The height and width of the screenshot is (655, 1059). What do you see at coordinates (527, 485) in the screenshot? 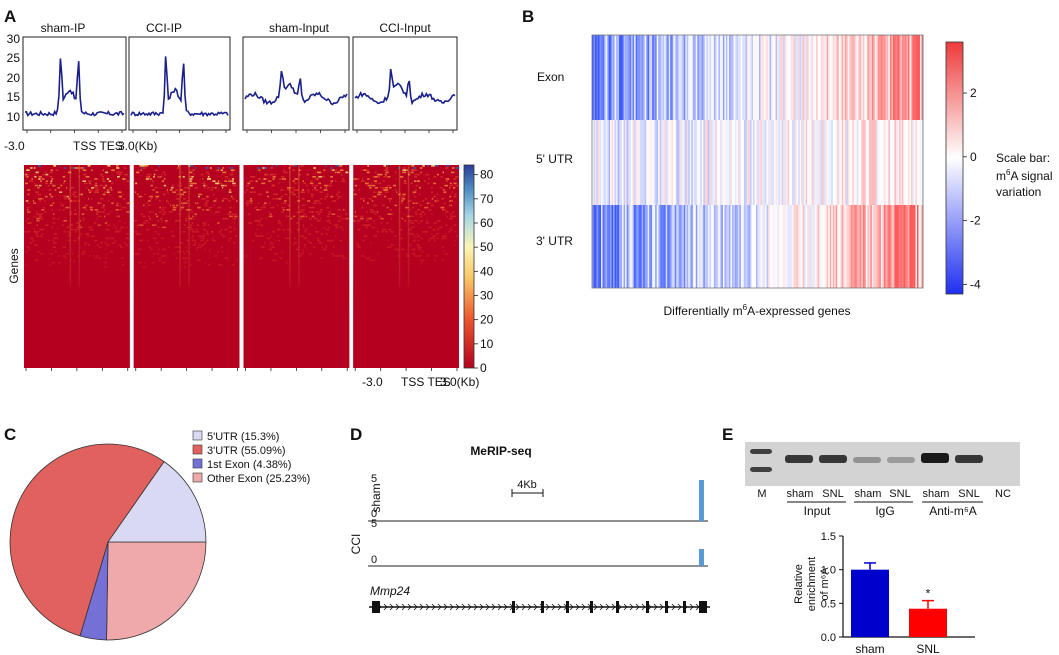
I see `scale-label: 4Kb` at bounding box center [527, 485].